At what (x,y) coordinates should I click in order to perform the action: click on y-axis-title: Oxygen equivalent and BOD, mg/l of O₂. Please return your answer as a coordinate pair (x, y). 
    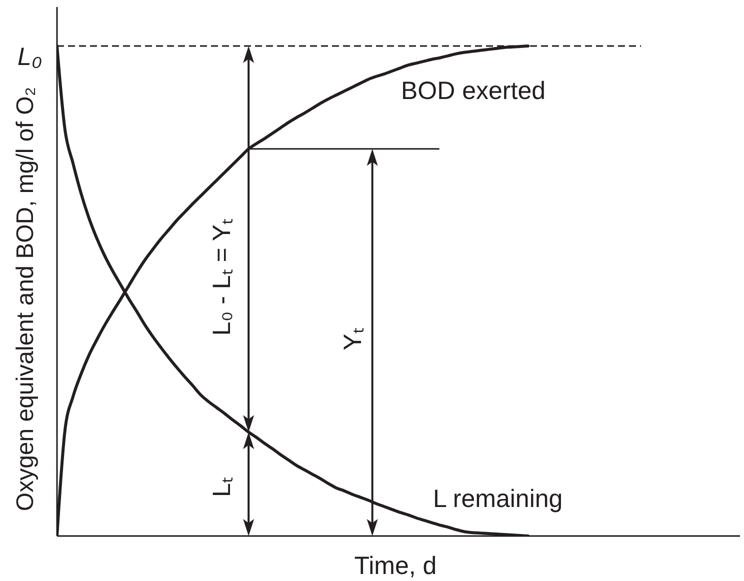
    Looking at the image, I should click on (25, 299).